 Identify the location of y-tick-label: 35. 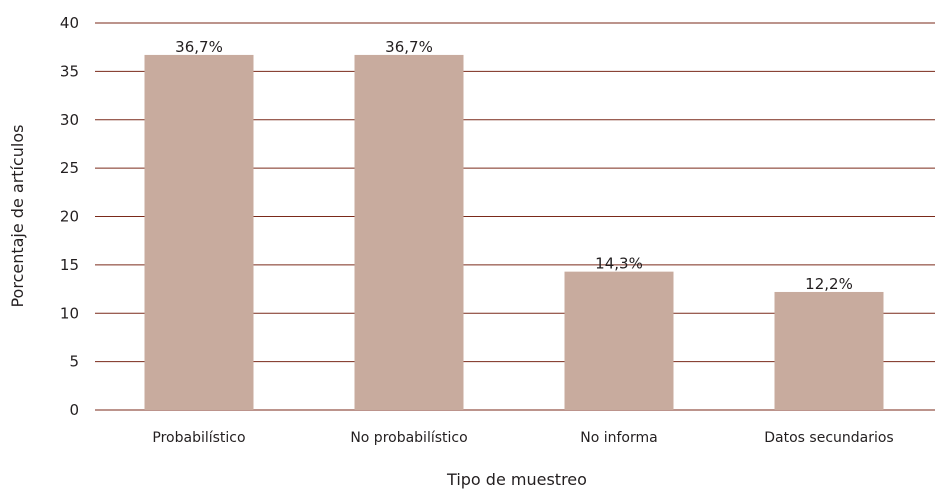
(69, 71).